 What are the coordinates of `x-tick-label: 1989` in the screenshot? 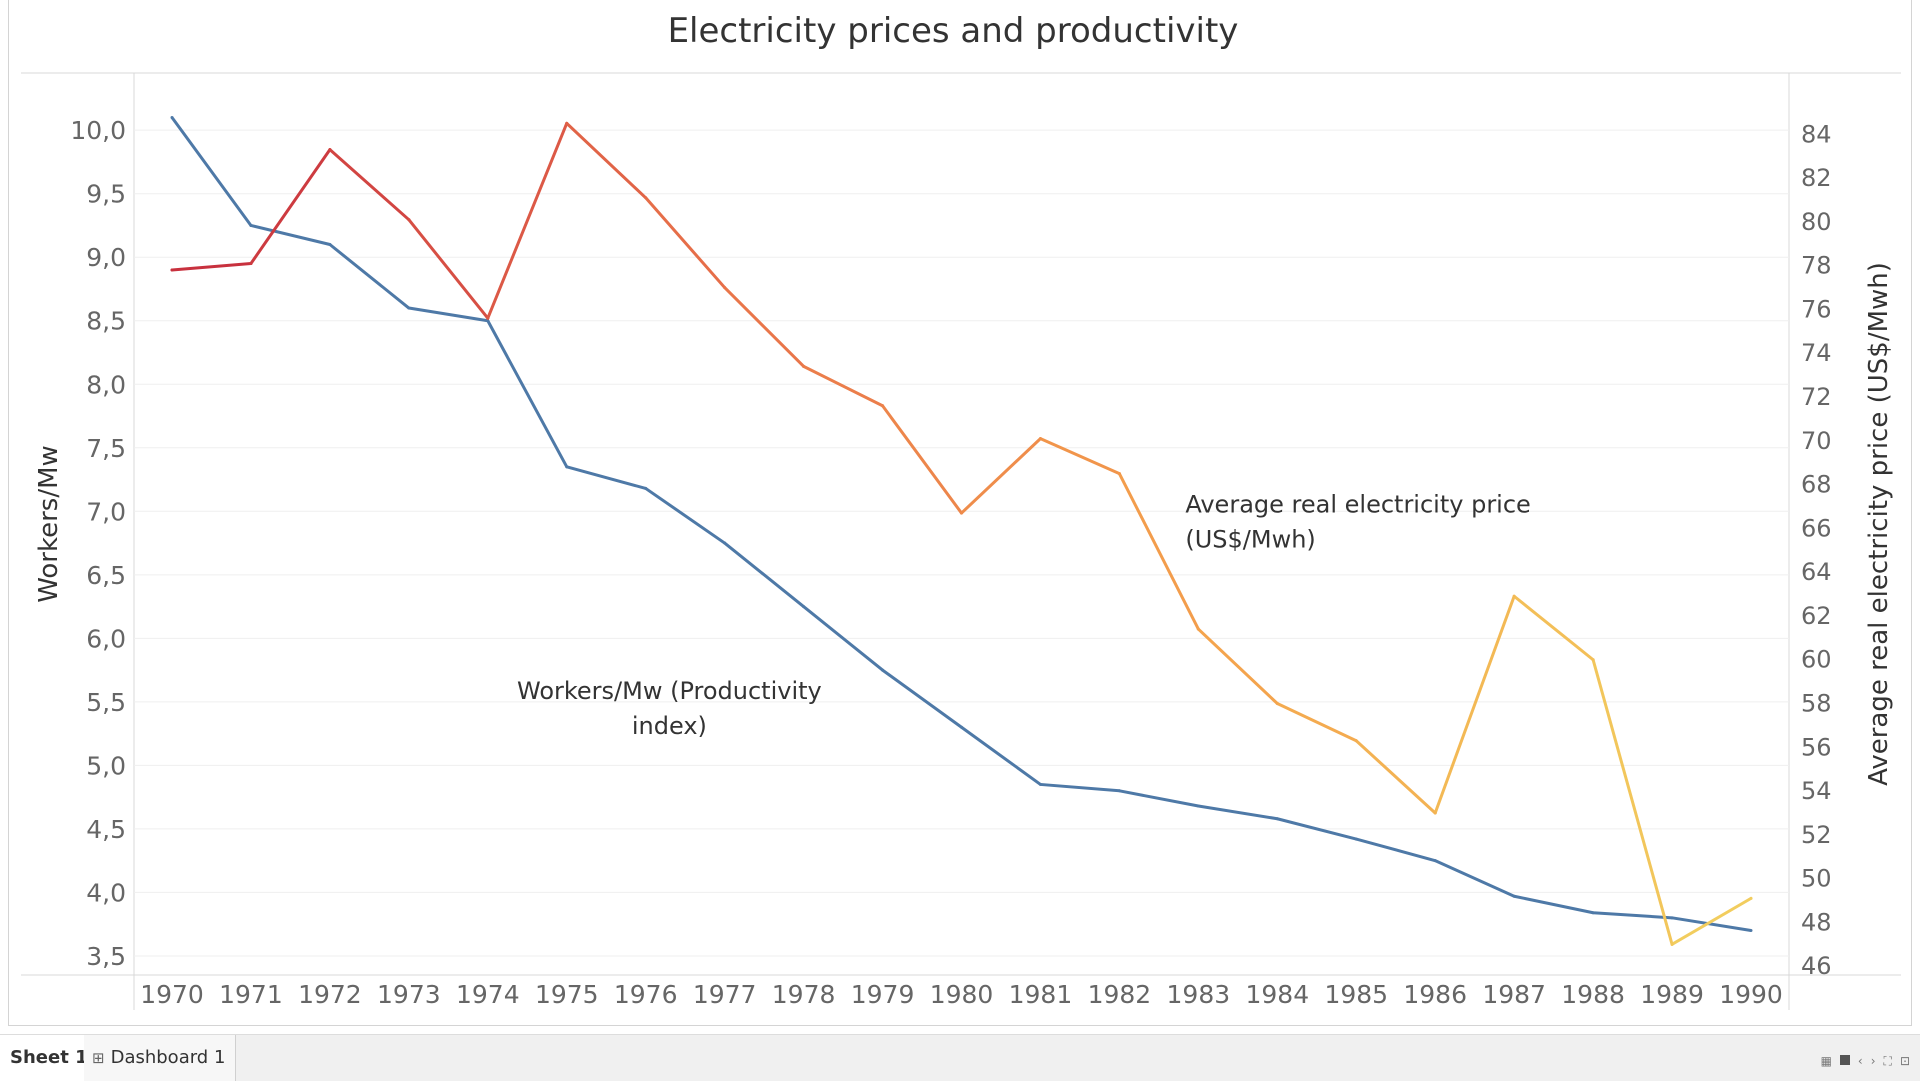 It's located at (1672, 994).